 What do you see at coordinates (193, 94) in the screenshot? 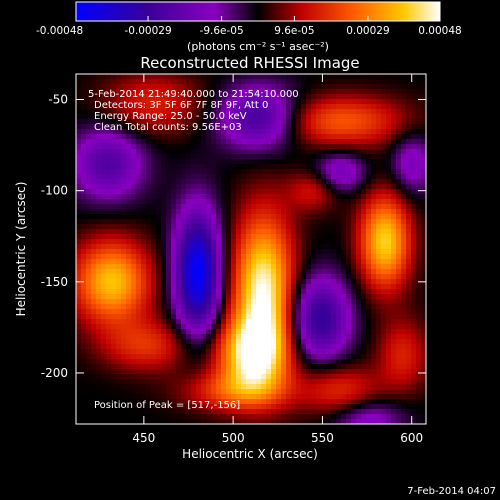
I see `annotation-time: 5-Feb-2014 21:49:40.000 to 21:54:10.000` at bounding box center [193, 94].